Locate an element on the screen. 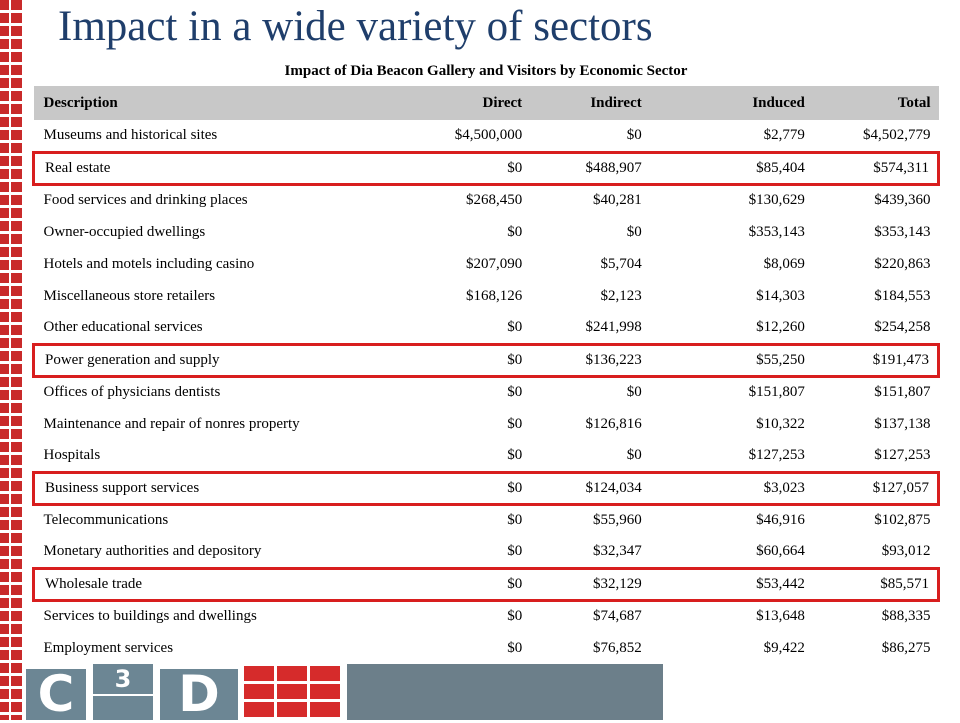  brick-border-decoration is located at coordinates (11, 360).